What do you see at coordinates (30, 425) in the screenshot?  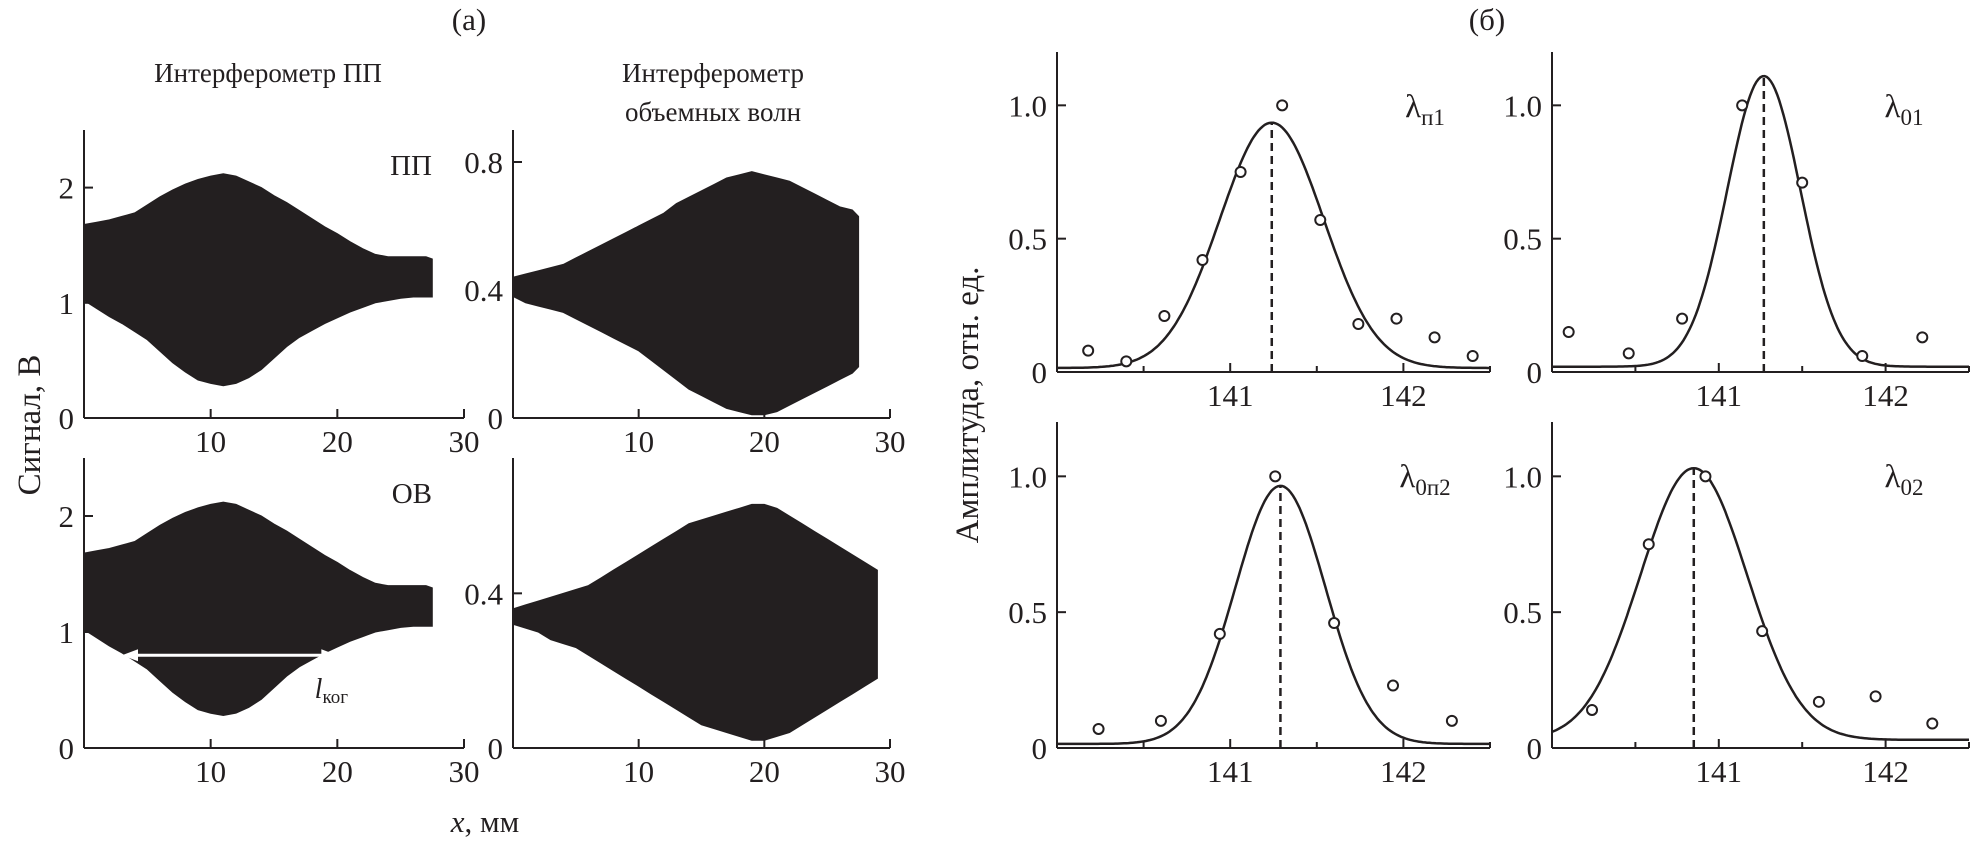 I see `y-axis-label-a: Сигнал, В` at bounding box center [30, 425].